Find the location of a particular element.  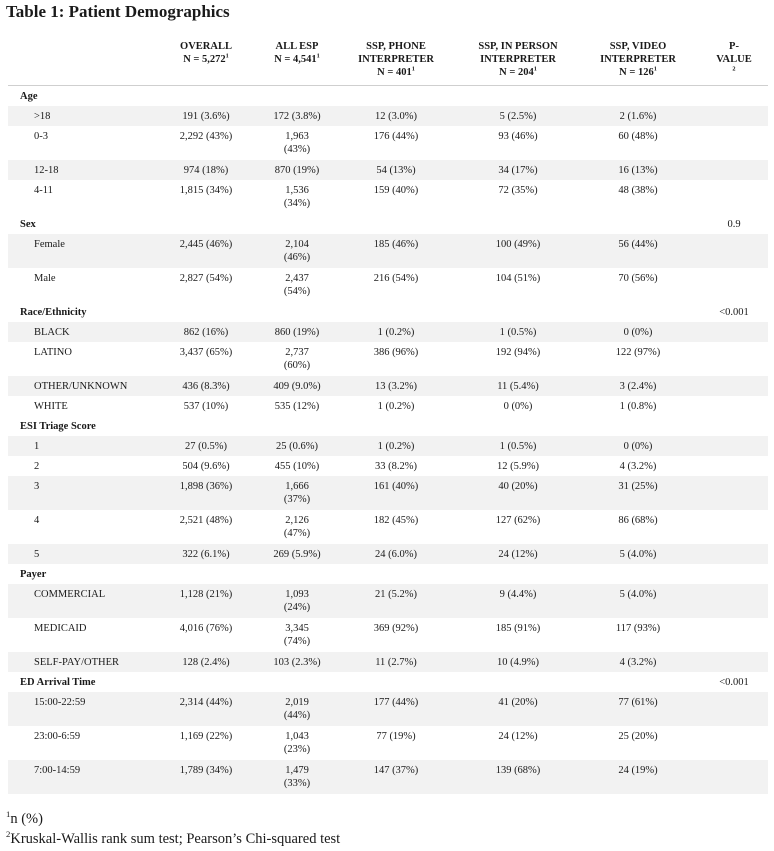

cell-inperson: 139 (68%) is located at coordinates (518, 770).